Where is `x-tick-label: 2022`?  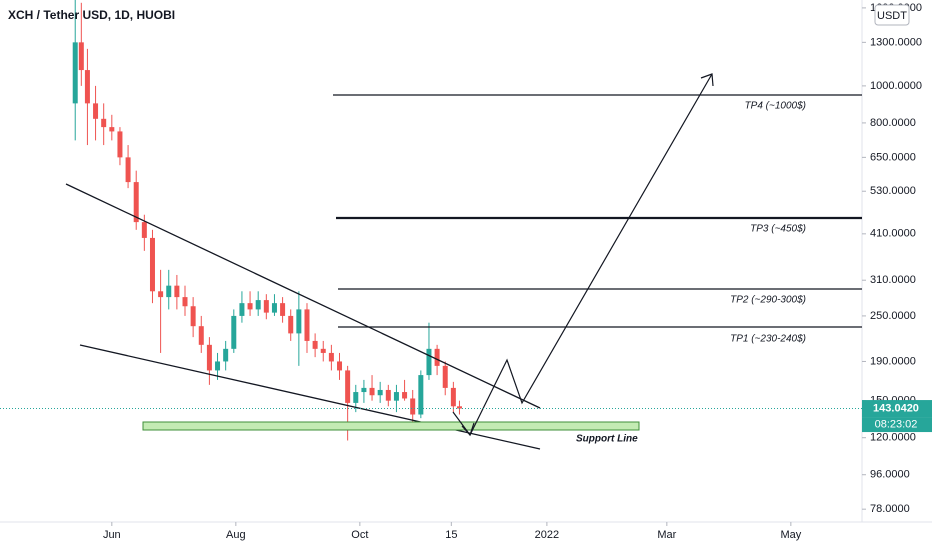
x-tick-label: 2022 is located at coordinates (547, 535).